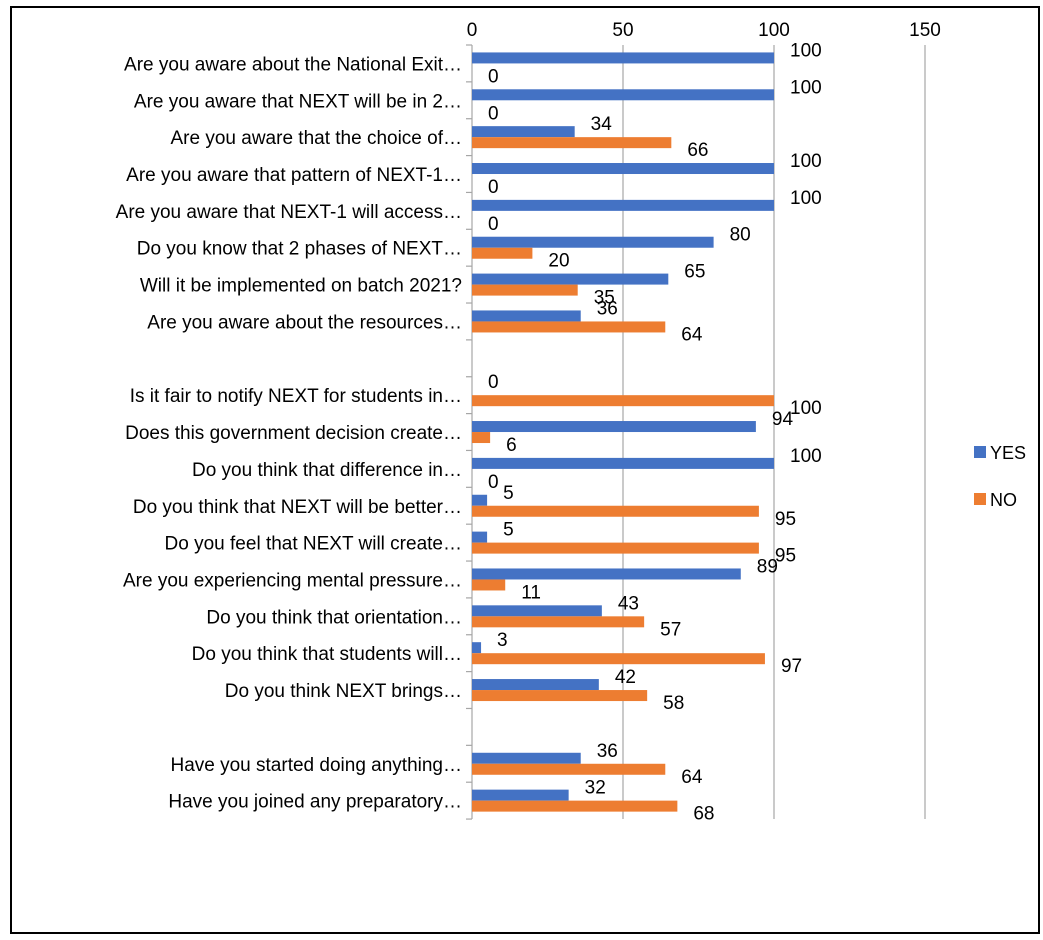 Image resolution: width=1043 pixels, height=940 pixels. I want to click on data-label-no: 58, so click(673, 703).